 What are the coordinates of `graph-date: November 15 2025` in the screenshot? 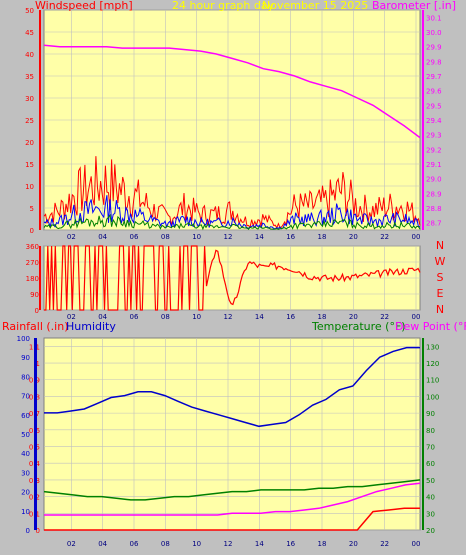 It's located at (315, 6).